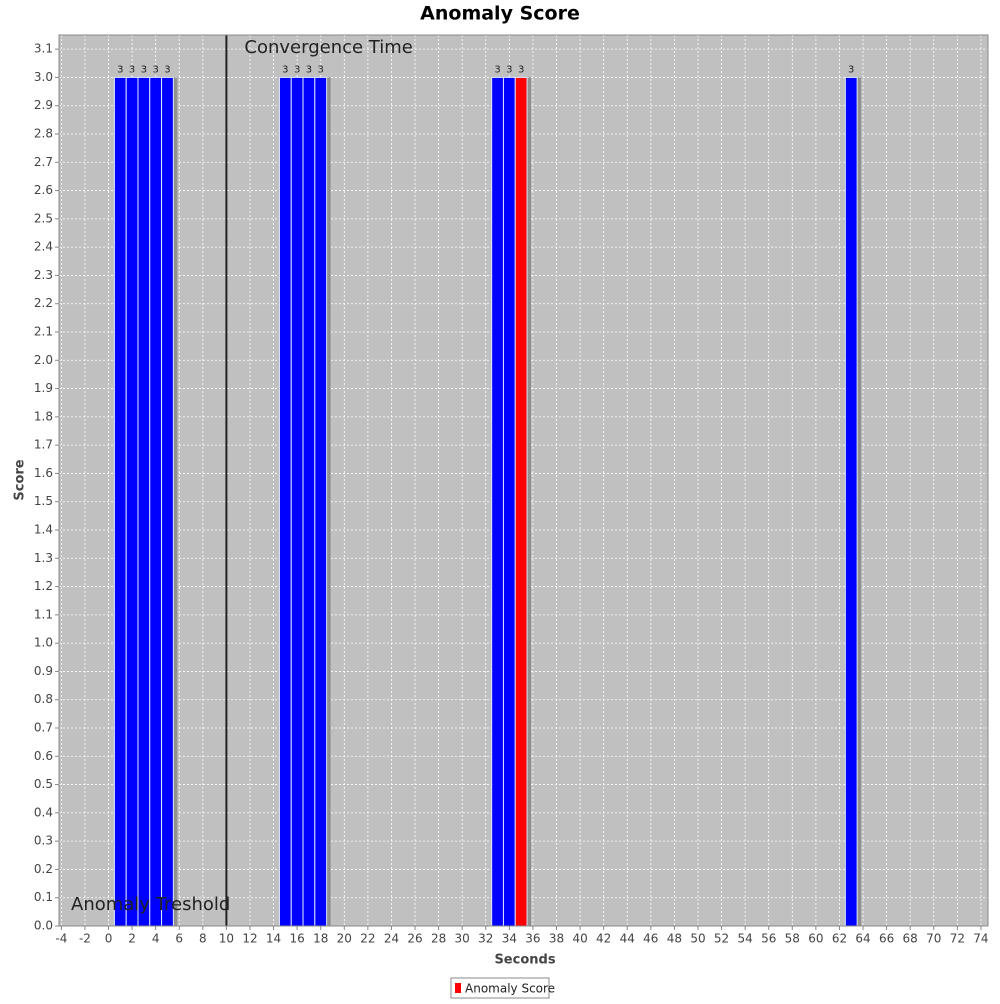 The height and width of the screenshot is (1004, 1000). I want to click on y-tick-label: 1.2, so click(43, 586).